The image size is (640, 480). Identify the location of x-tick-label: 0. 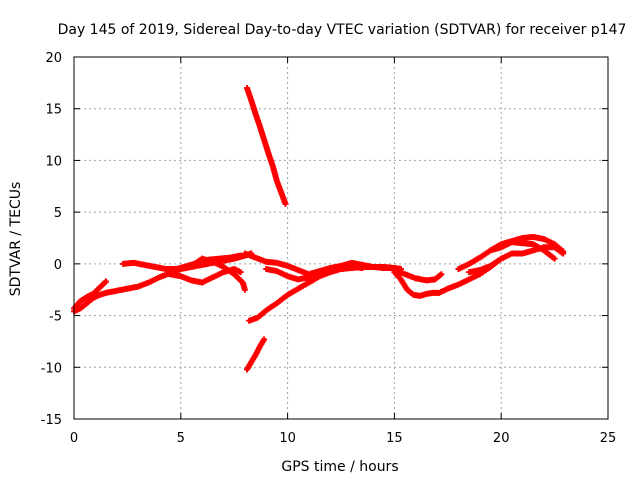
(74, 438).